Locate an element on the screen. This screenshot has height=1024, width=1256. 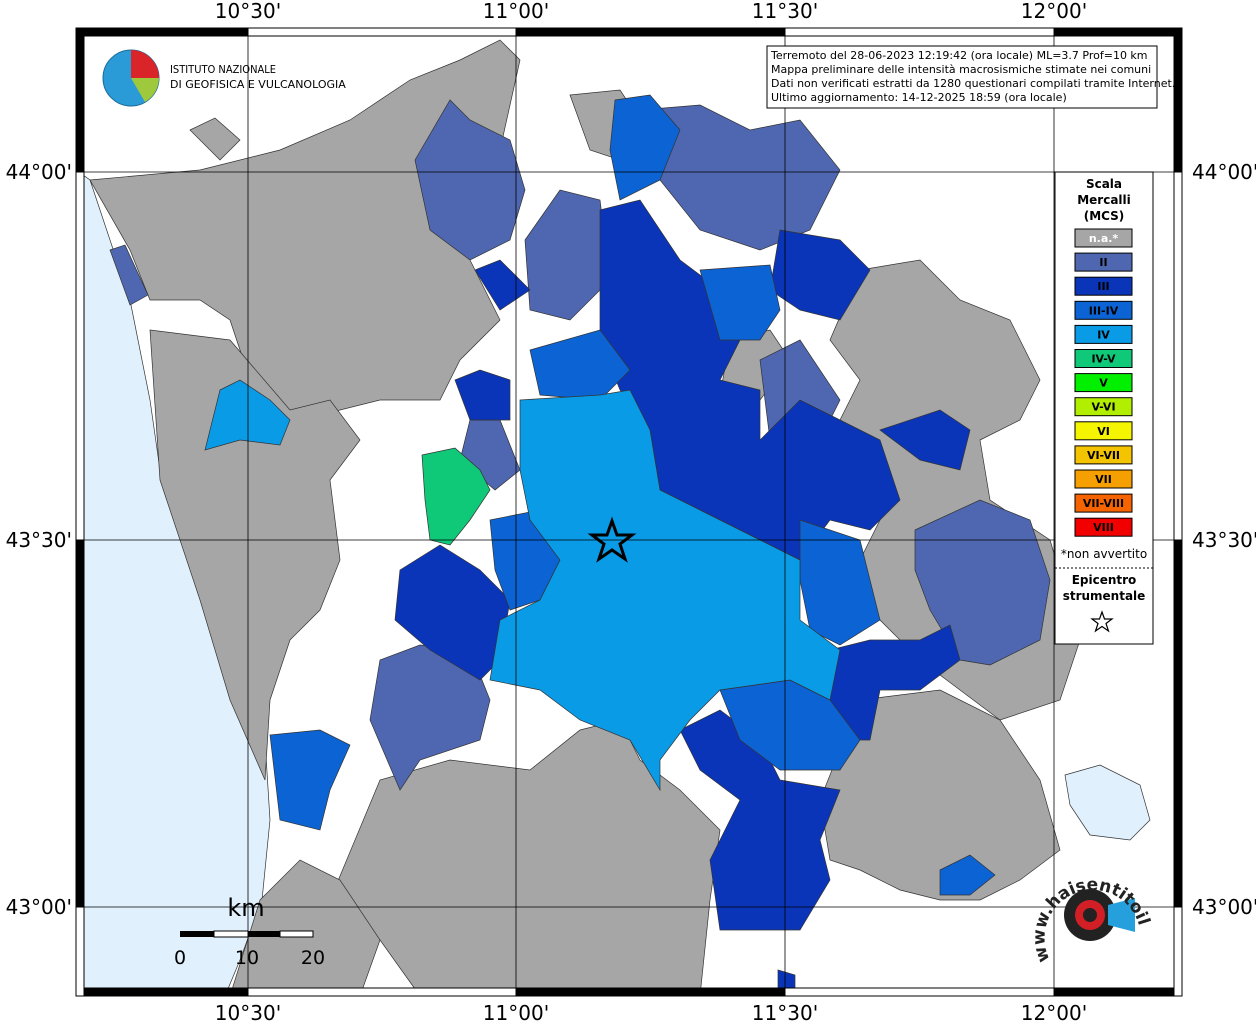
legend-label: VI-VII is located at coordinates (1103, 455).